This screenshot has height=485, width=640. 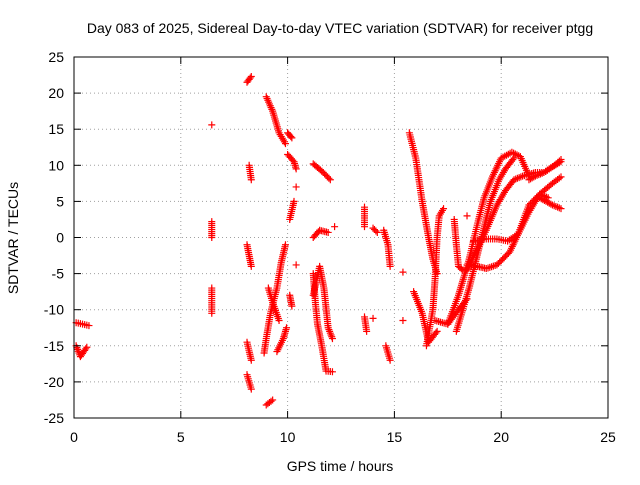 I want to click on x-tick-label: 25, so click(x=608, y=437).